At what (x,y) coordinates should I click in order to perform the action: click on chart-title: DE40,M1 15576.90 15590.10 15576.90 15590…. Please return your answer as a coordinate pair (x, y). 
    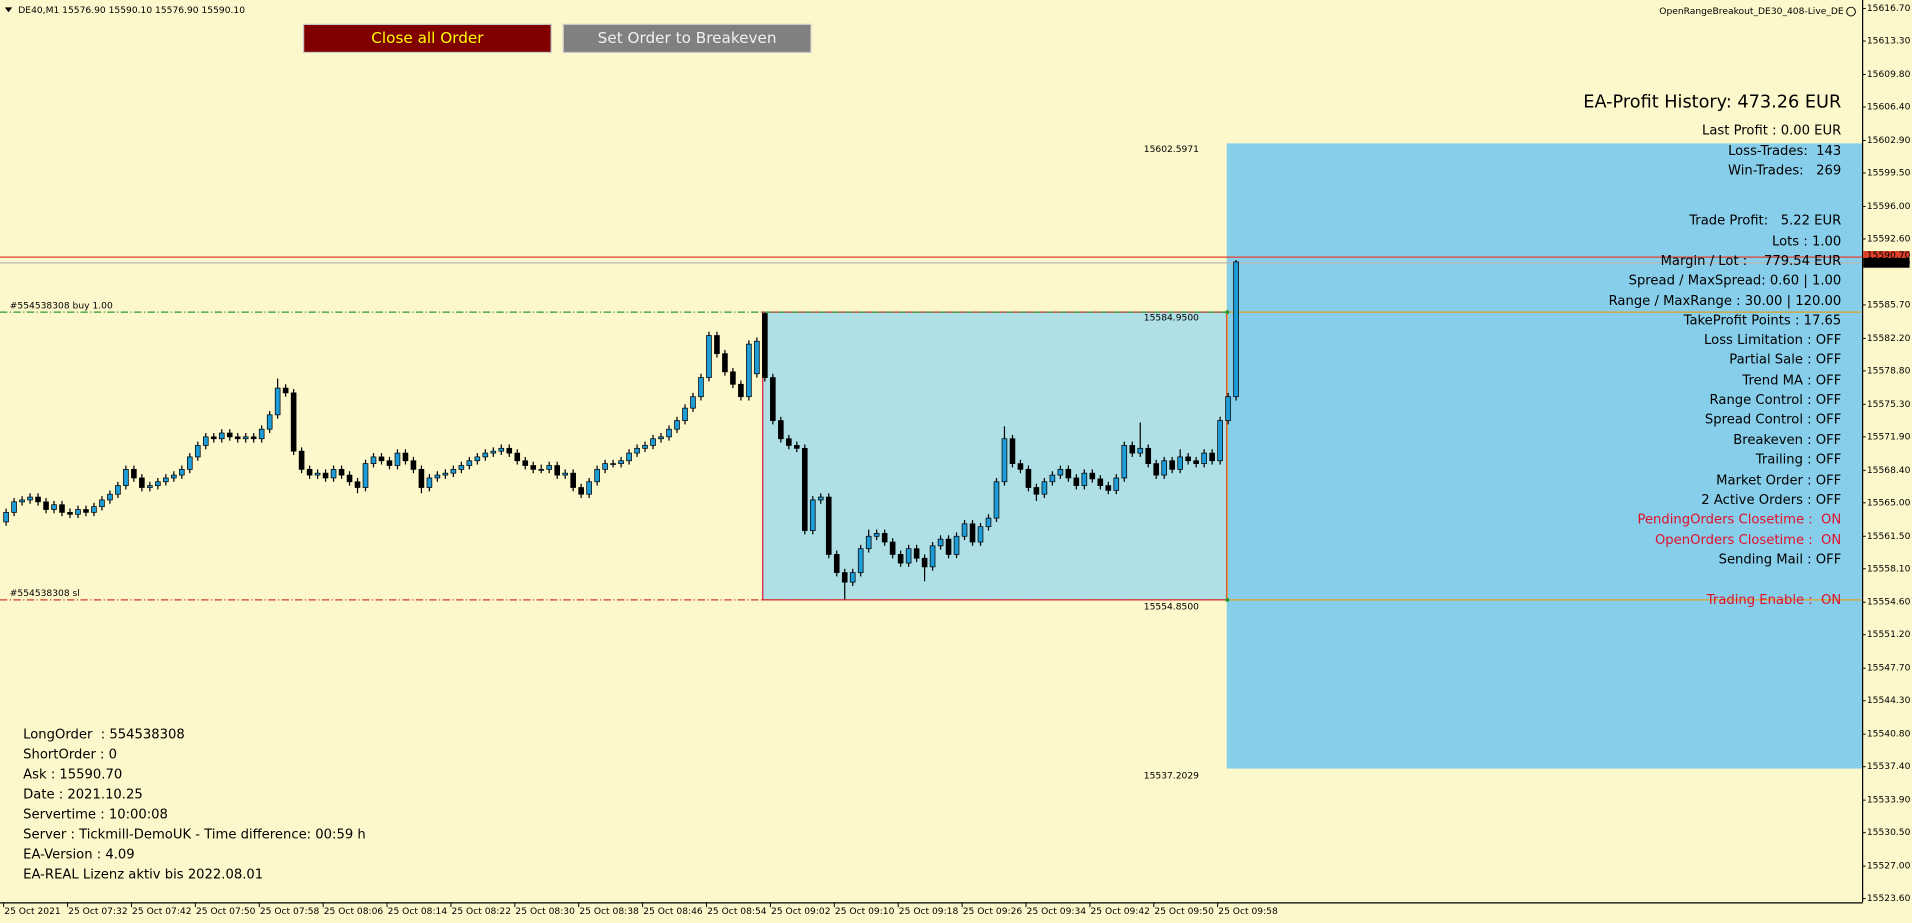
    Looking at the image, I should click on (131, 11).